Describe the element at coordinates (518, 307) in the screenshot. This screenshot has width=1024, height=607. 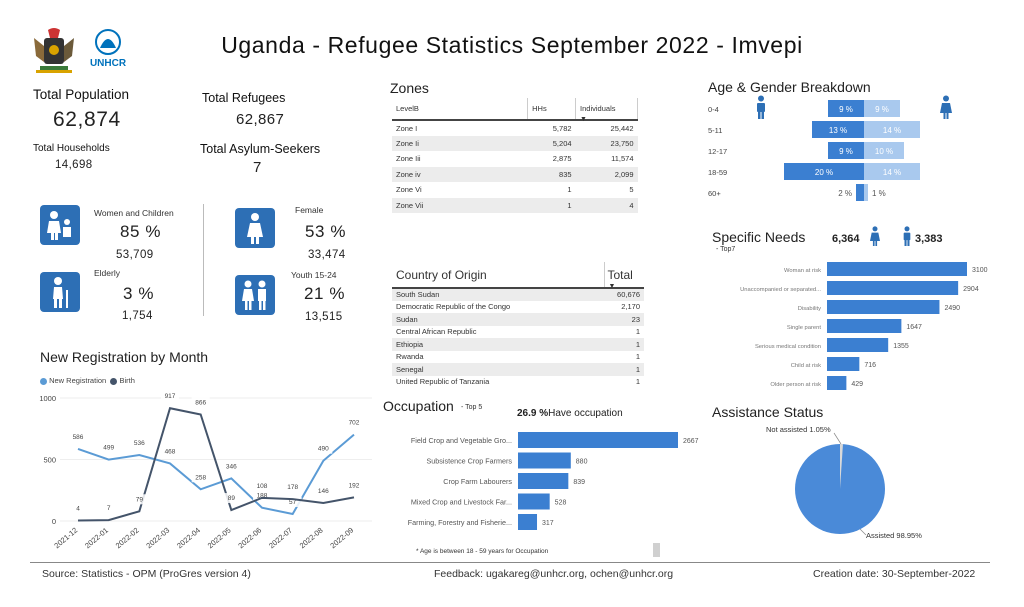
I see `table-row: Democratic Republic of the Congo 2,170` at that location.